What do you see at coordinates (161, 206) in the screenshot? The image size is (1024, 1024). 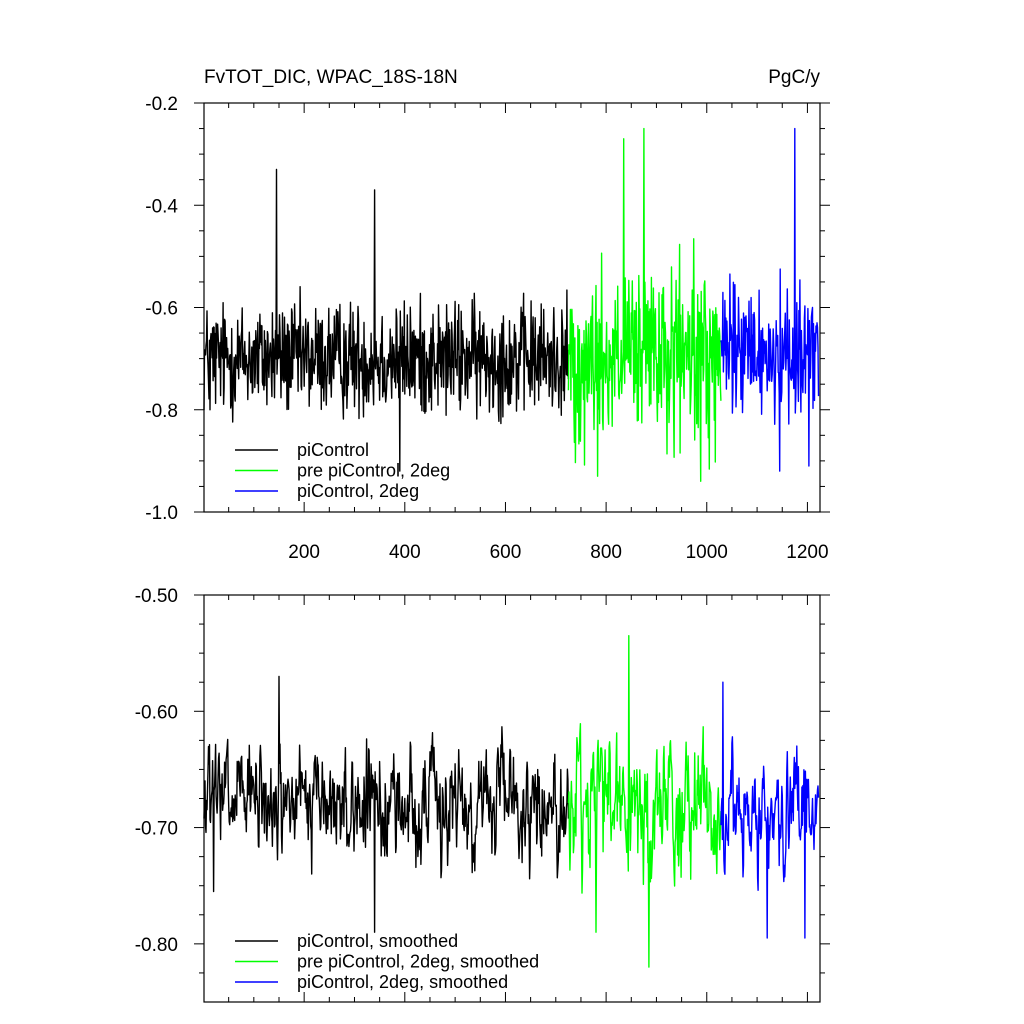 I see `y-tick-label: -0.4` at bounding box center [161, 206].